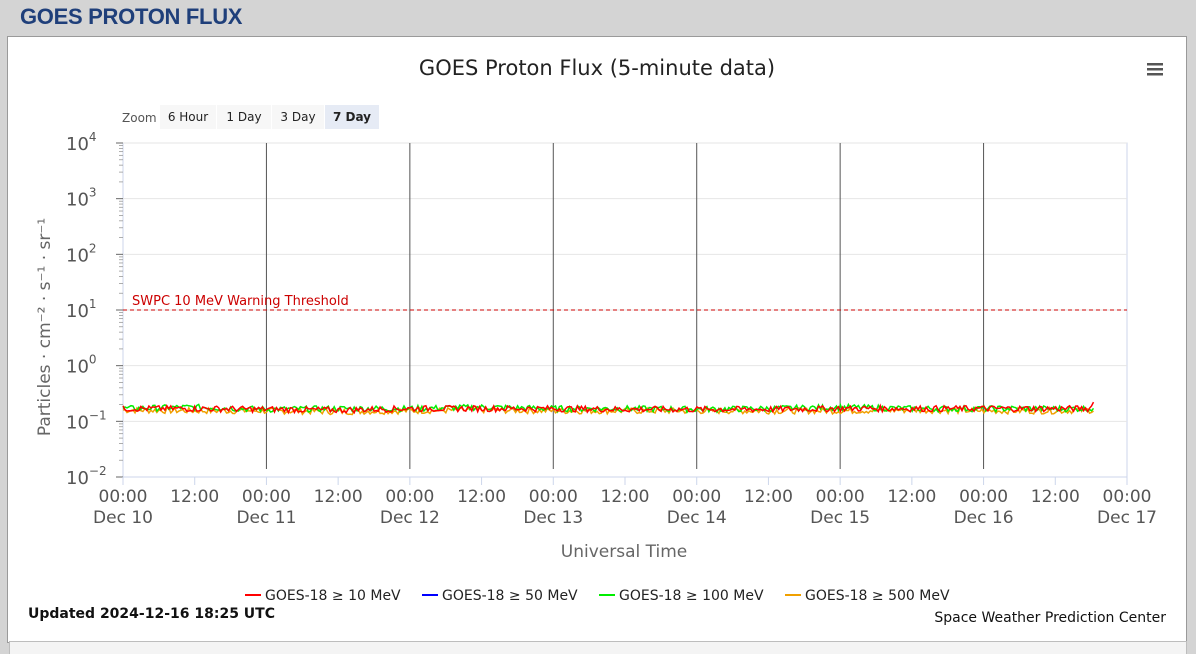  I want to click on zoom-control: Zoom 6 Hour 1 Day 3 Day 7 Day, so click(250, 117).